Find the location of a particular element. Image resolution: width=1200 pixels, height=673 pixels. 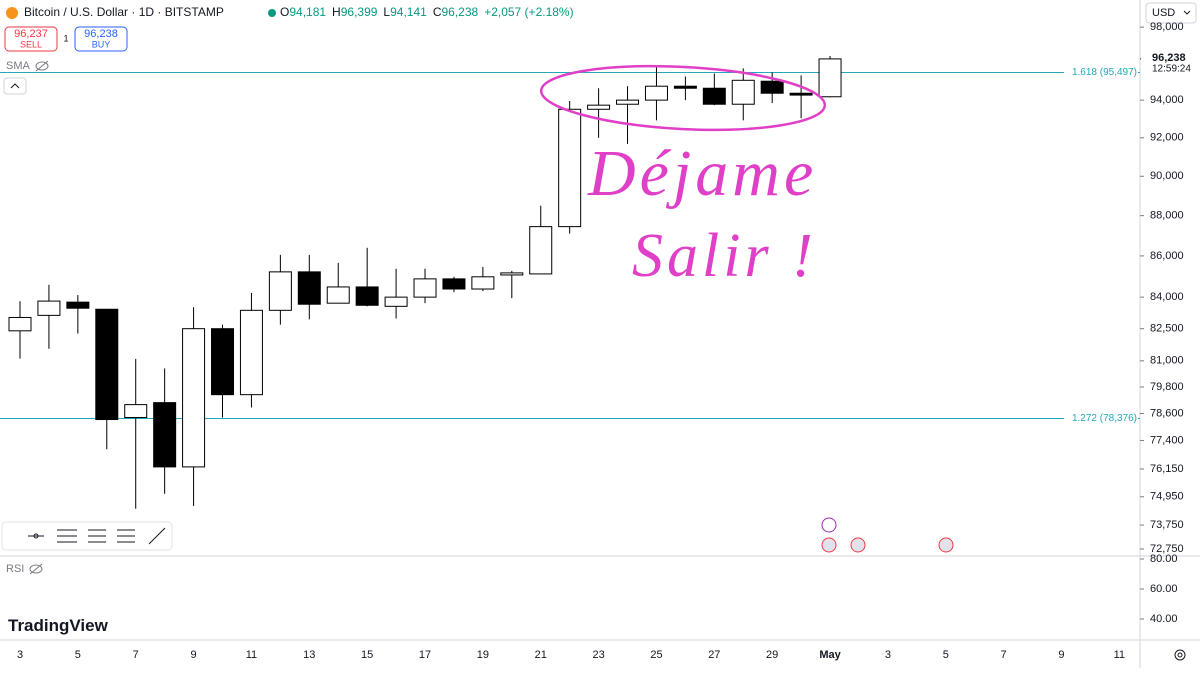

settings-icon is located at coordinates (1180, 655).